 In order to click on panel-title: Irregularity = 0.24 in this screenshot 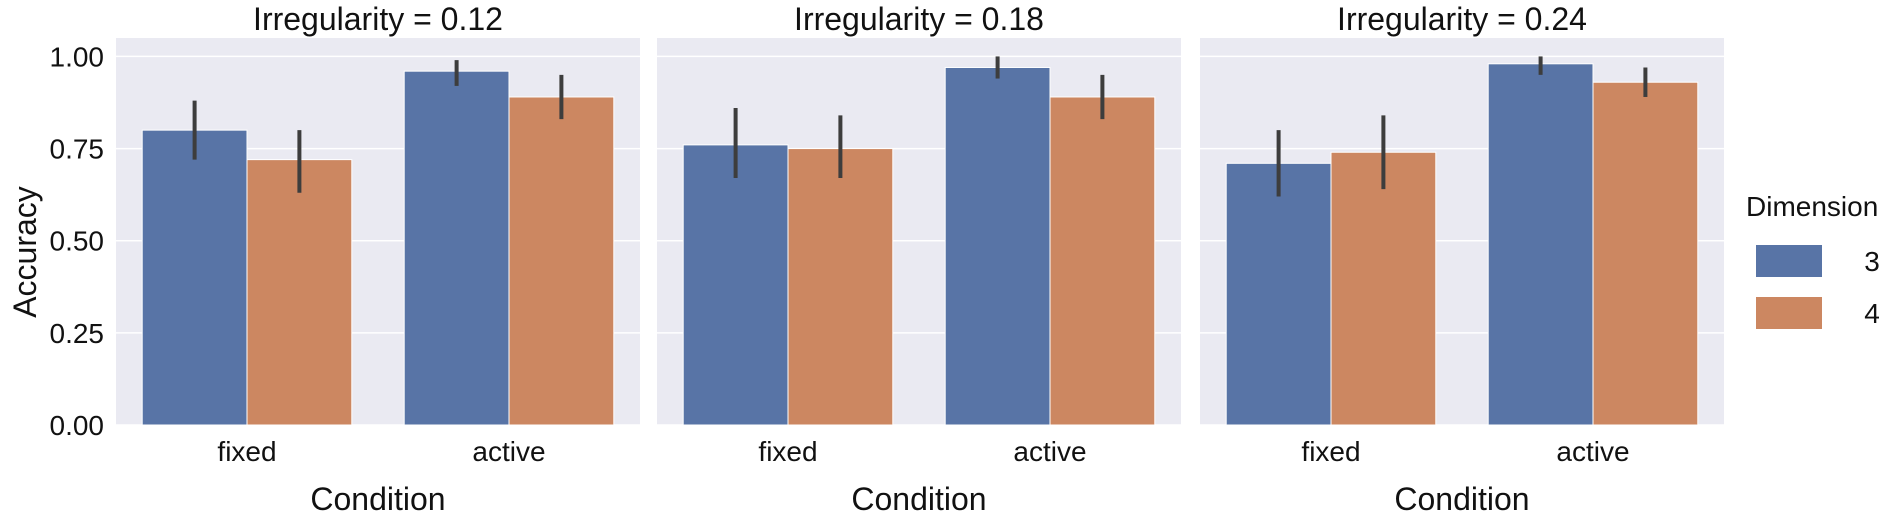, I will do `click(1462, 19)`.